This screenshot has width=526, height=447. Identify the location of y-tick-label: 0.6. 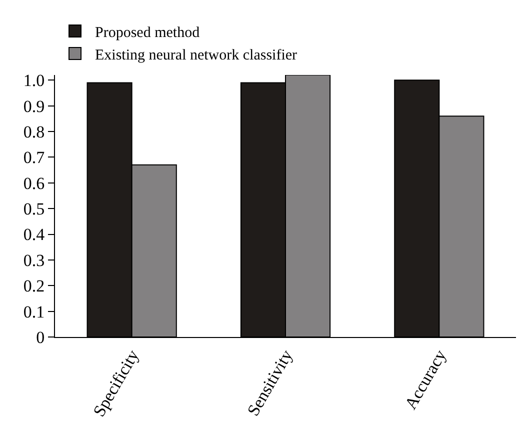
(34, 183).